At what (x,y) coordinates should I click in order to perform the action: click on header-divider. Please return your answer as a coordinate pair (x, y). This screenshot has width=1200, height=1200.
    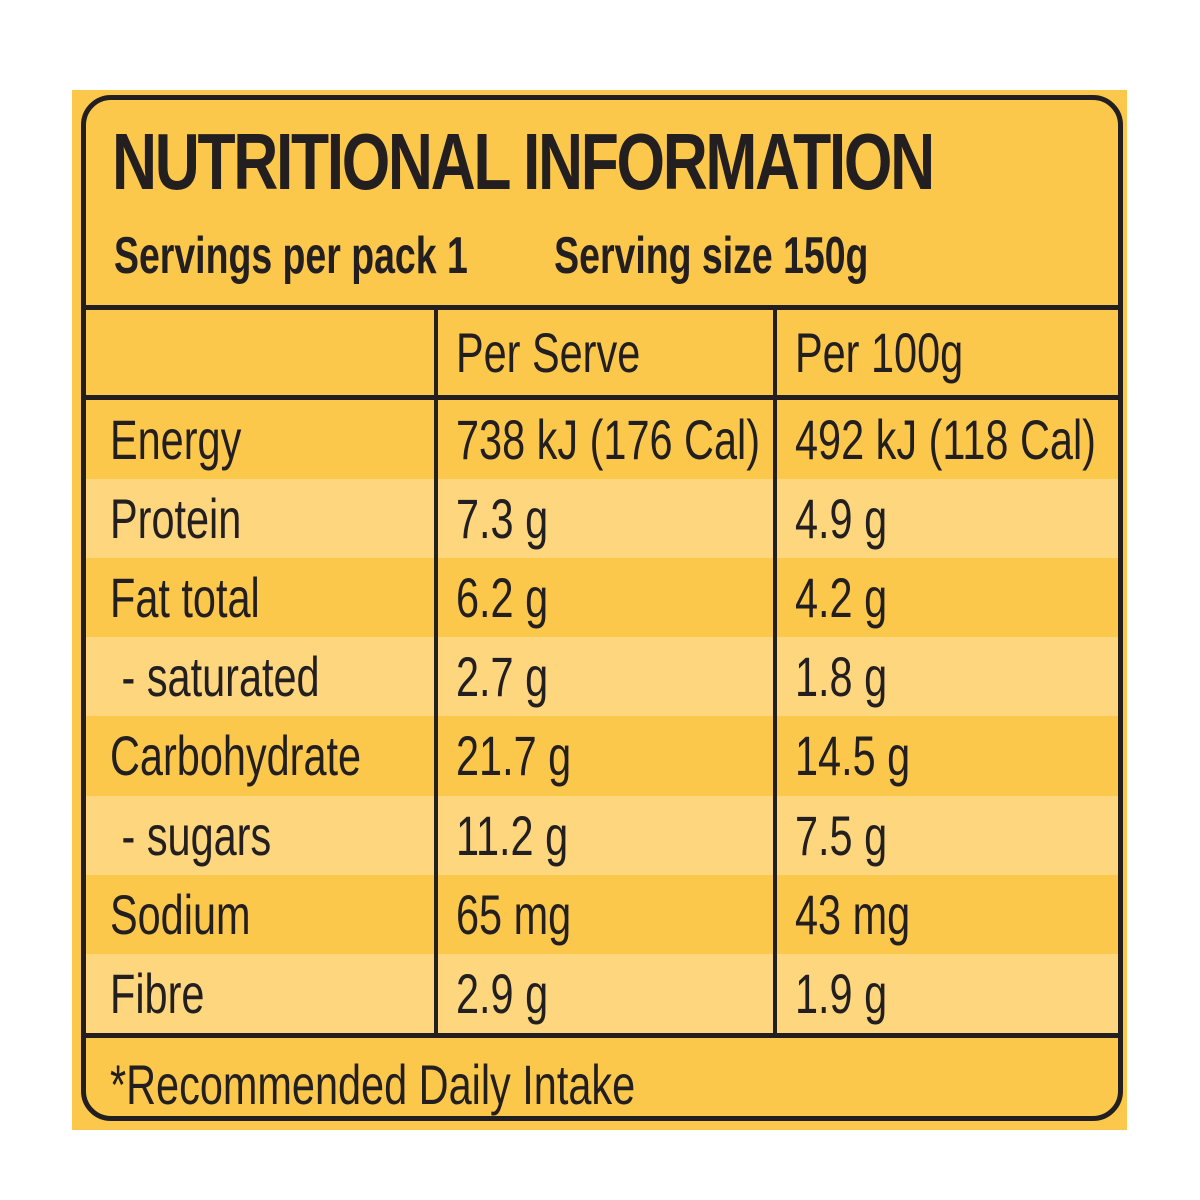
    Looking at the image, I should click on (602, 307).